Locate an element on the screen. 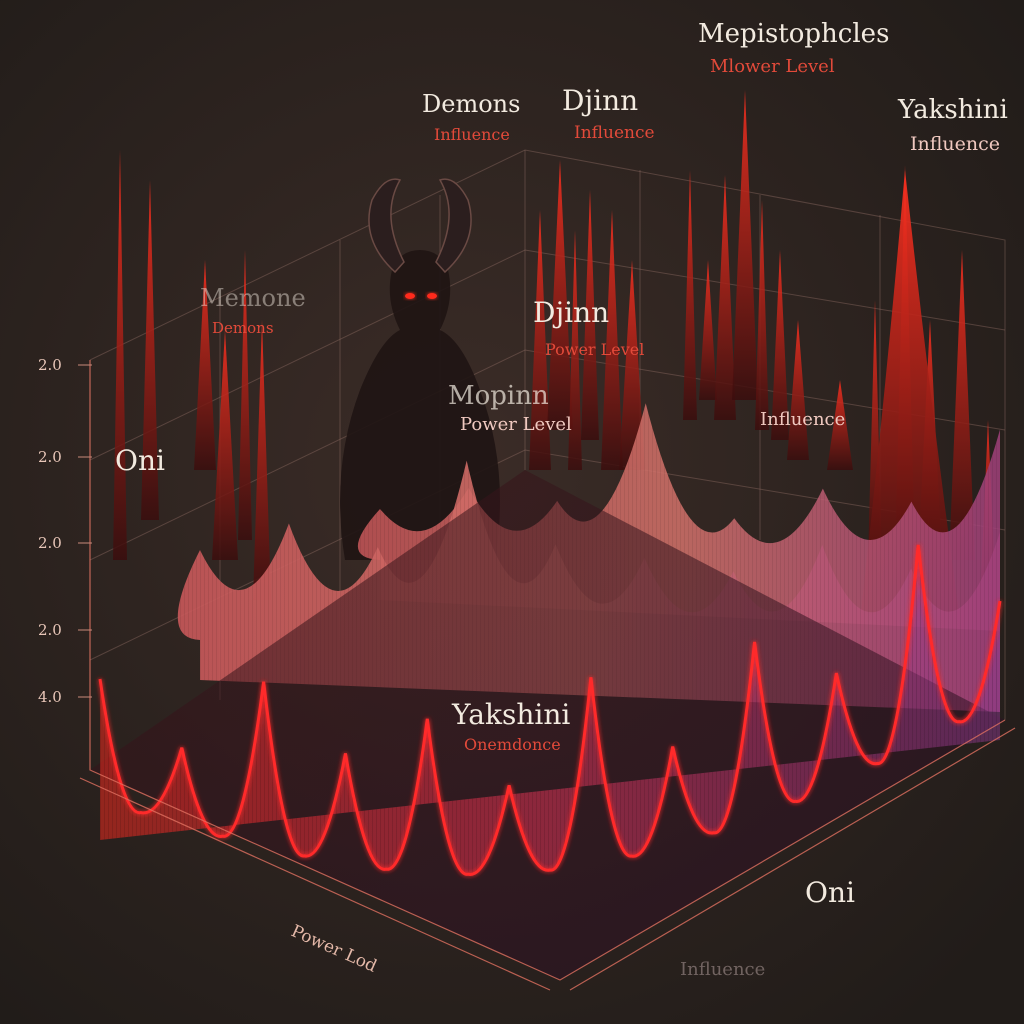 This screenshot has width=1024, height=1024. series-sublabel: Mlower Level is located at coordinates (772, 66).